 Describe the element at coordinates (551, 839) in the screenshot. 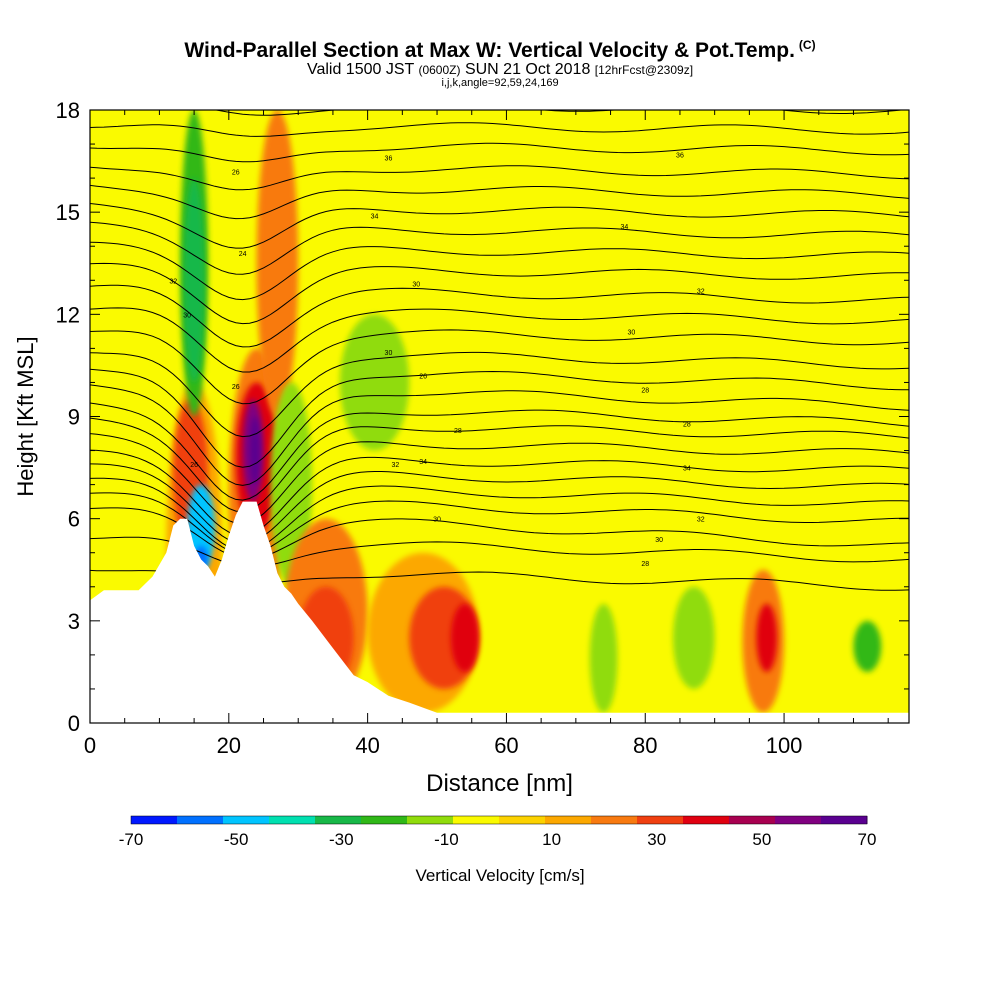

I see `colorbar-tick-label: 10` at that location.